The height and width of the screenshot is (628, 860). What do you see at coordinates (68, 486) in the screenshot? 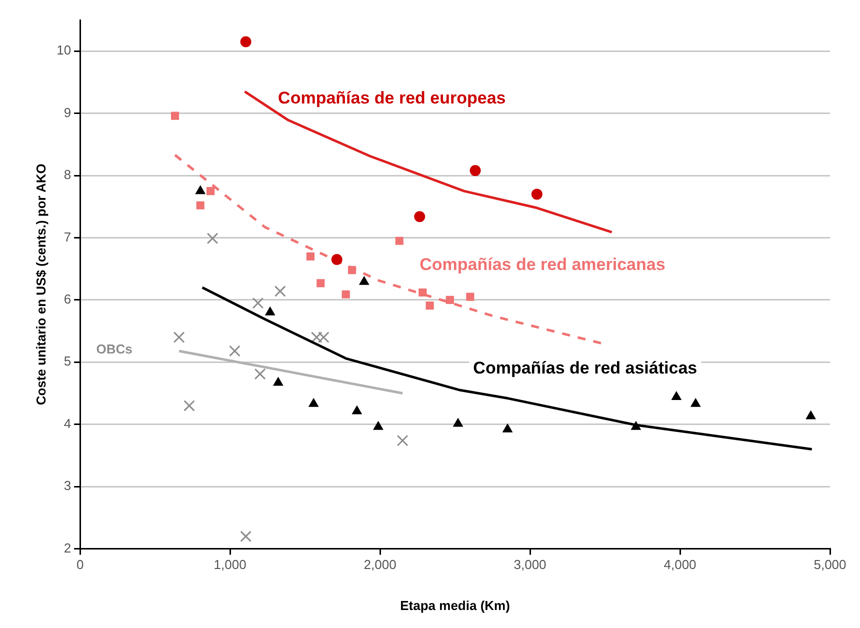
I see `y-tick-label: 3` at bounding box center [68, 486].